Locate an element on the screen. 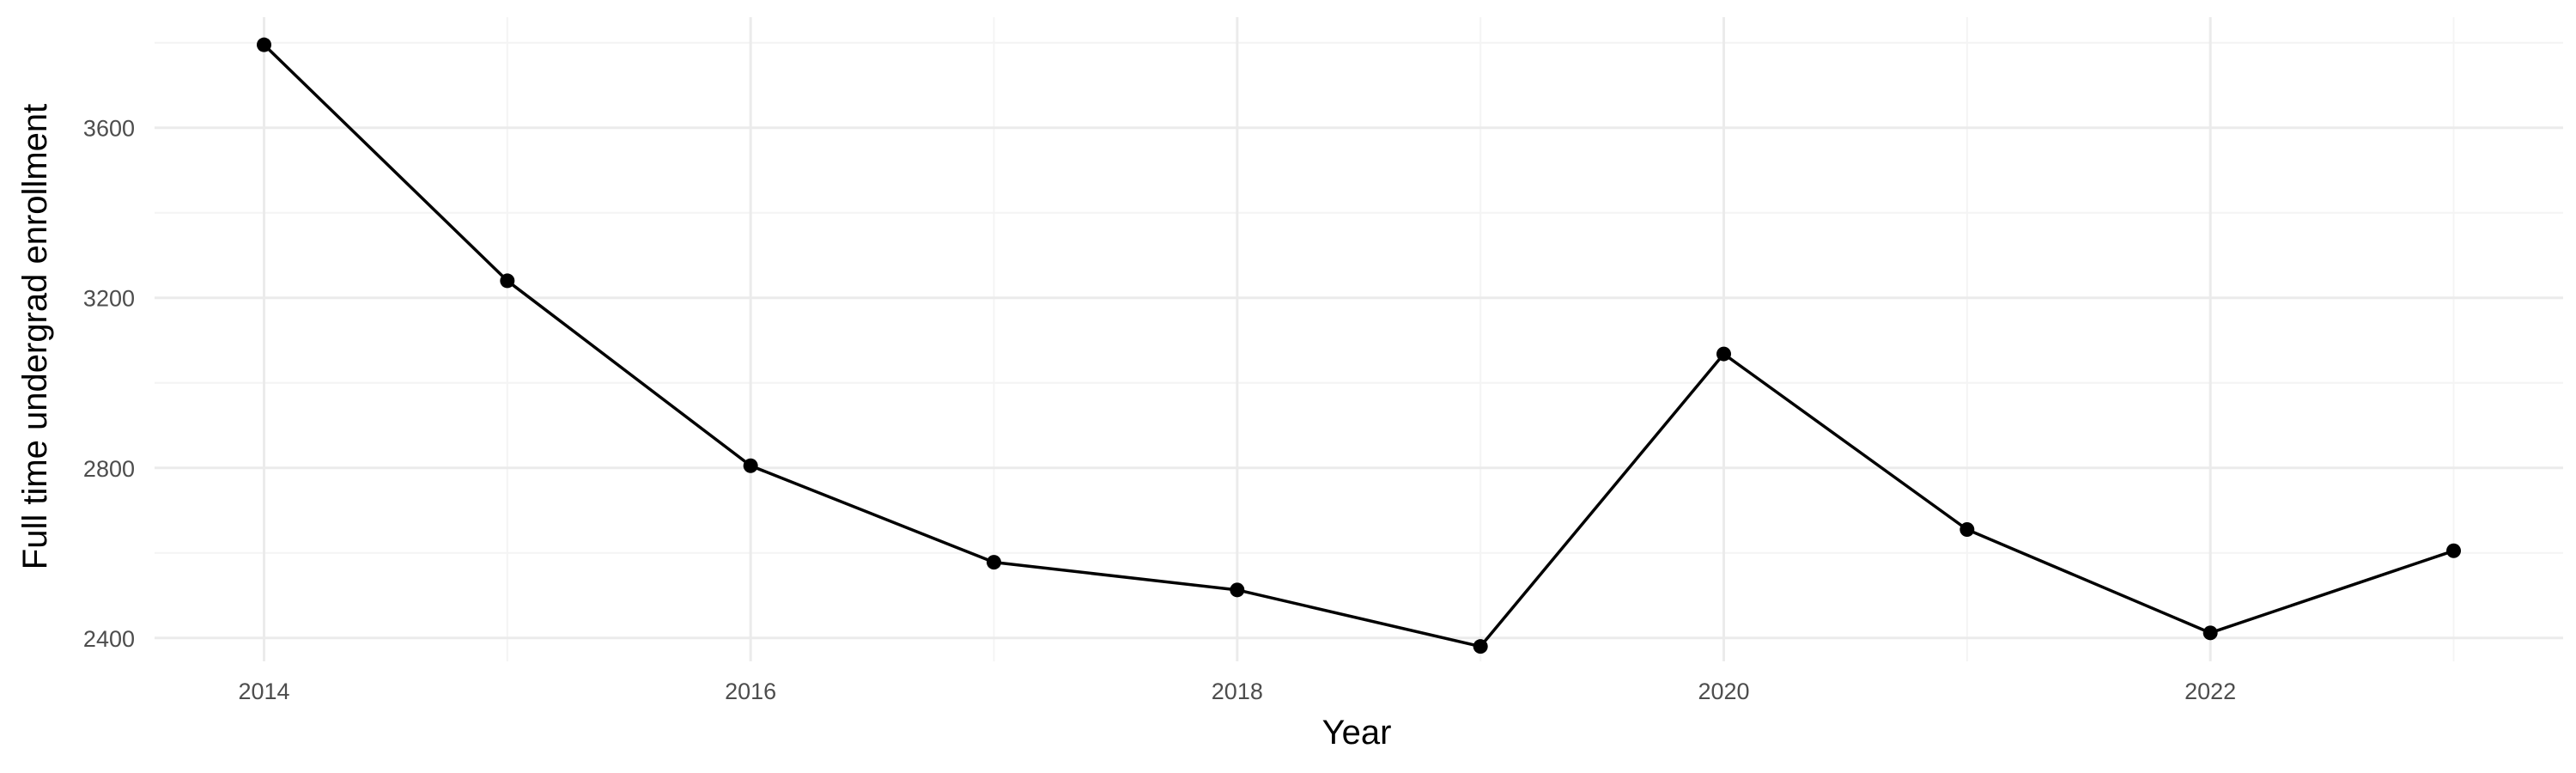 The width and height of the screenshot is (2576, 773). x-tick-label: 2022 is located at coordinates (2210, 691).